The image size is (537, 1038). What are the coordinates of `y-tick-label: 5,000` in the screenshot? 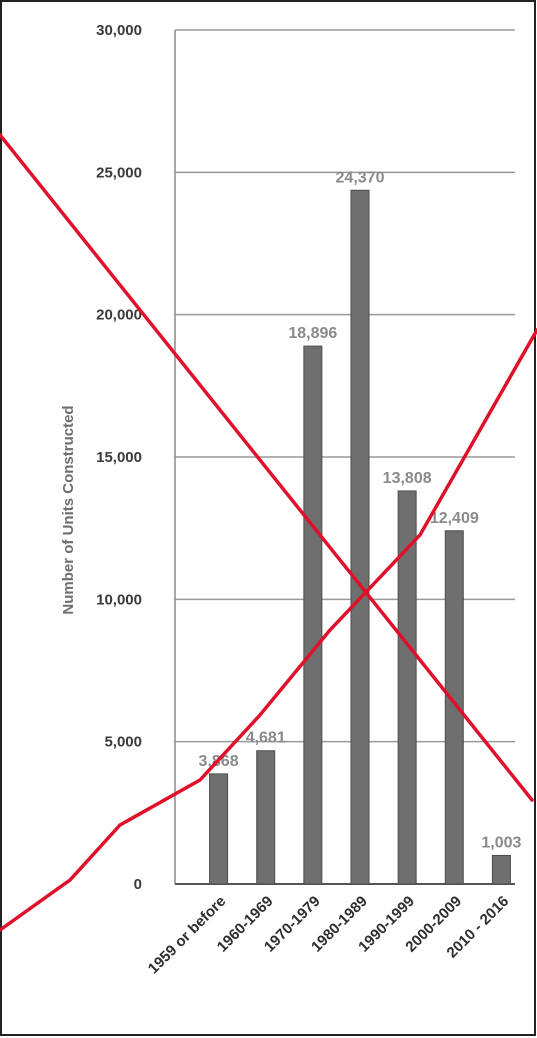 It's located at (123, 742).